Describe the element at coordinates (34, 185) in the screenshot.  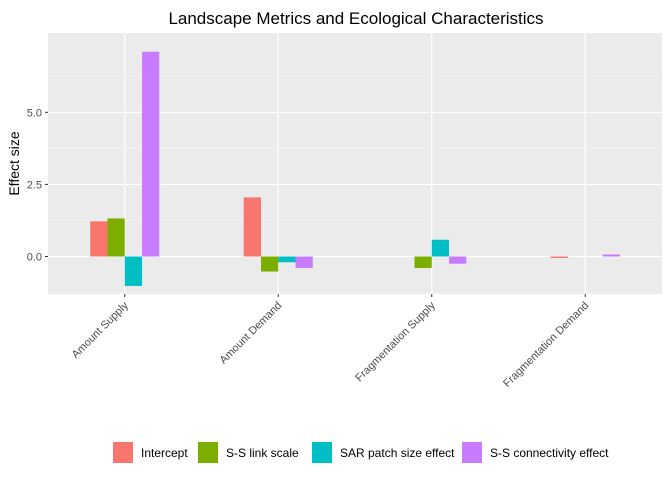
I see `y-tick-label: 2.5` at that location.